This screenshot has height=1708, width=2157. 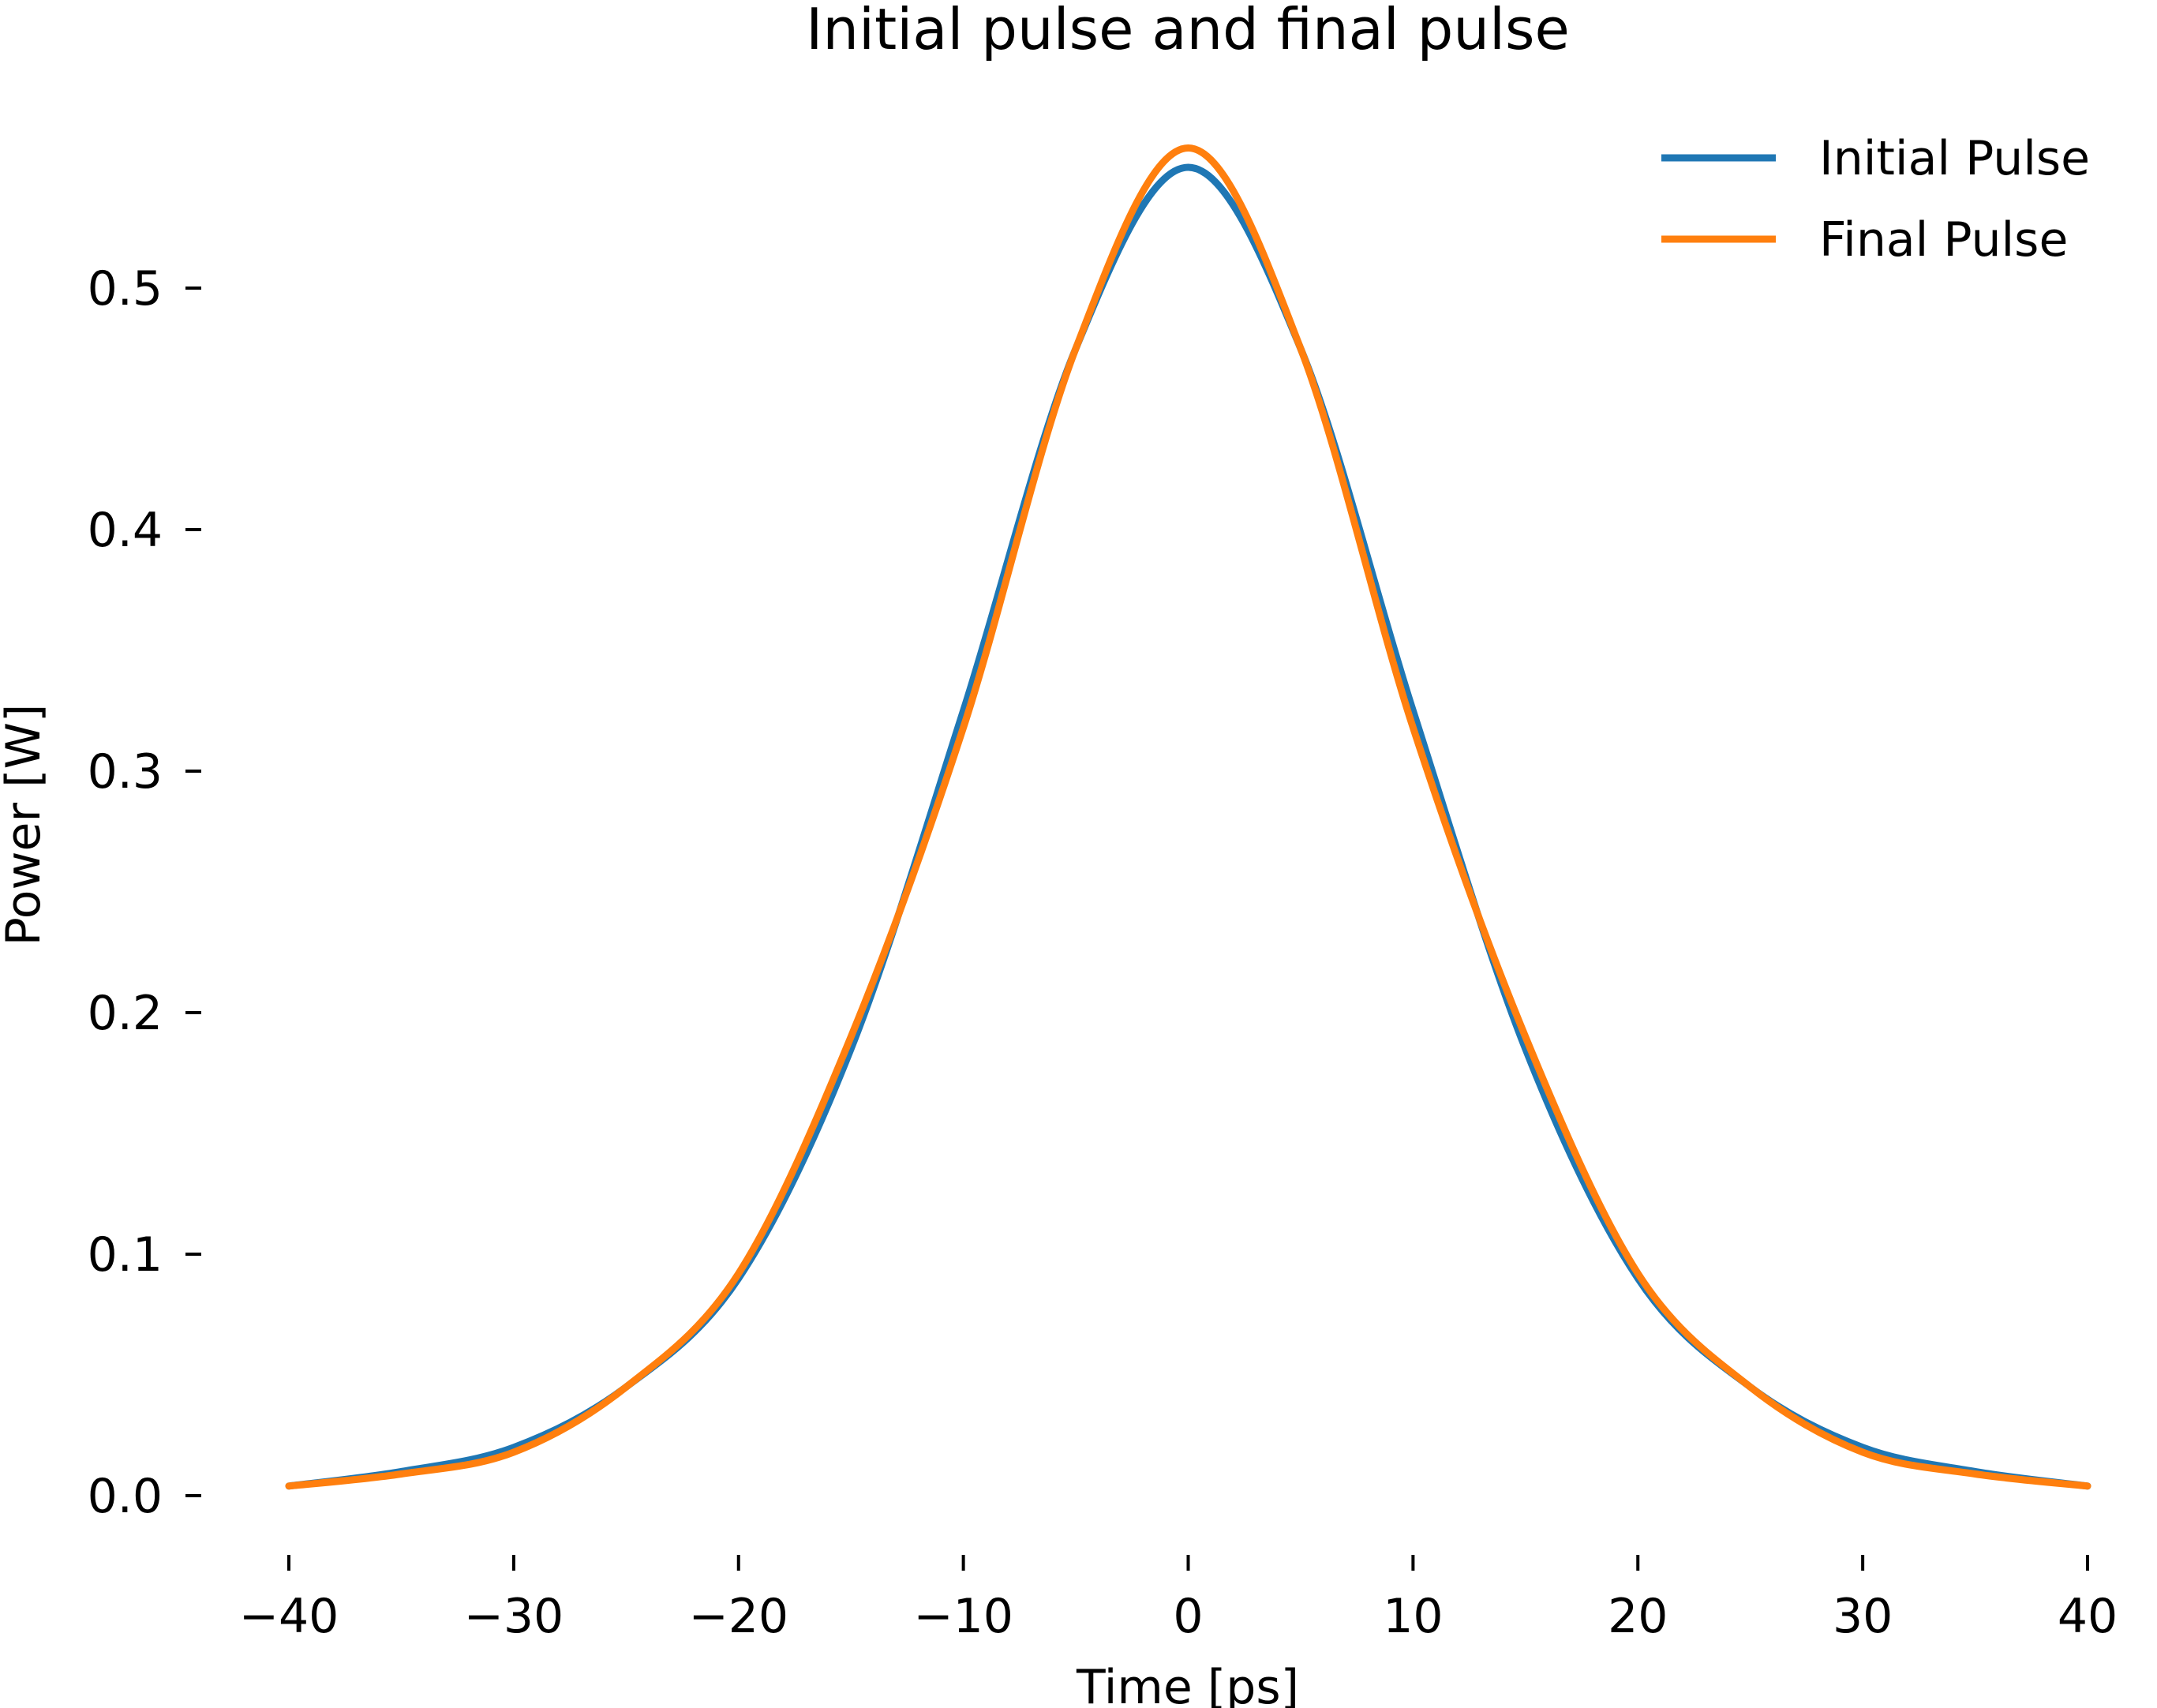 I want to click on x-tick-label: −30, so click(x=514, y=1617).